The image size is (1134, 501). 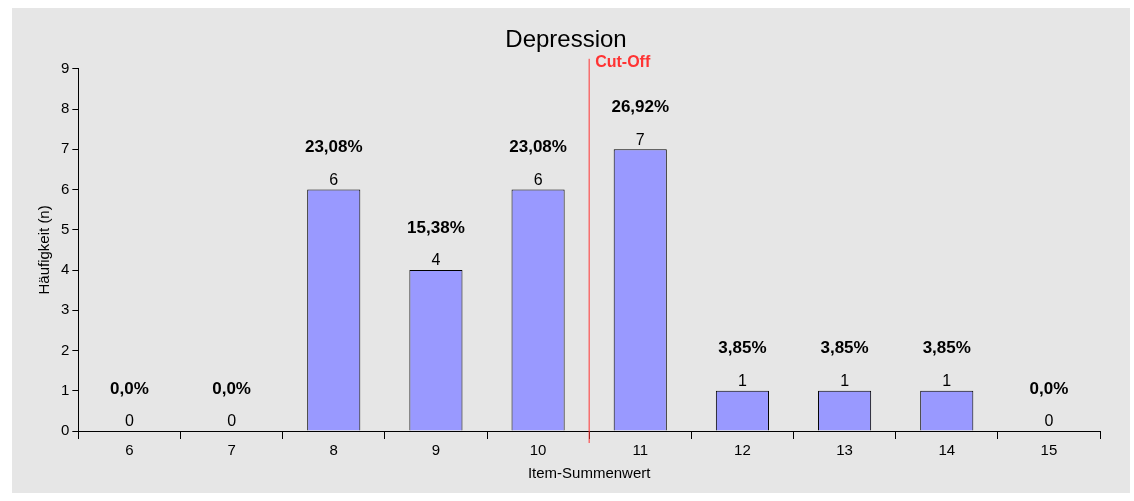 I want to click on y-tick-label: 7, so click(x=65, y=148).